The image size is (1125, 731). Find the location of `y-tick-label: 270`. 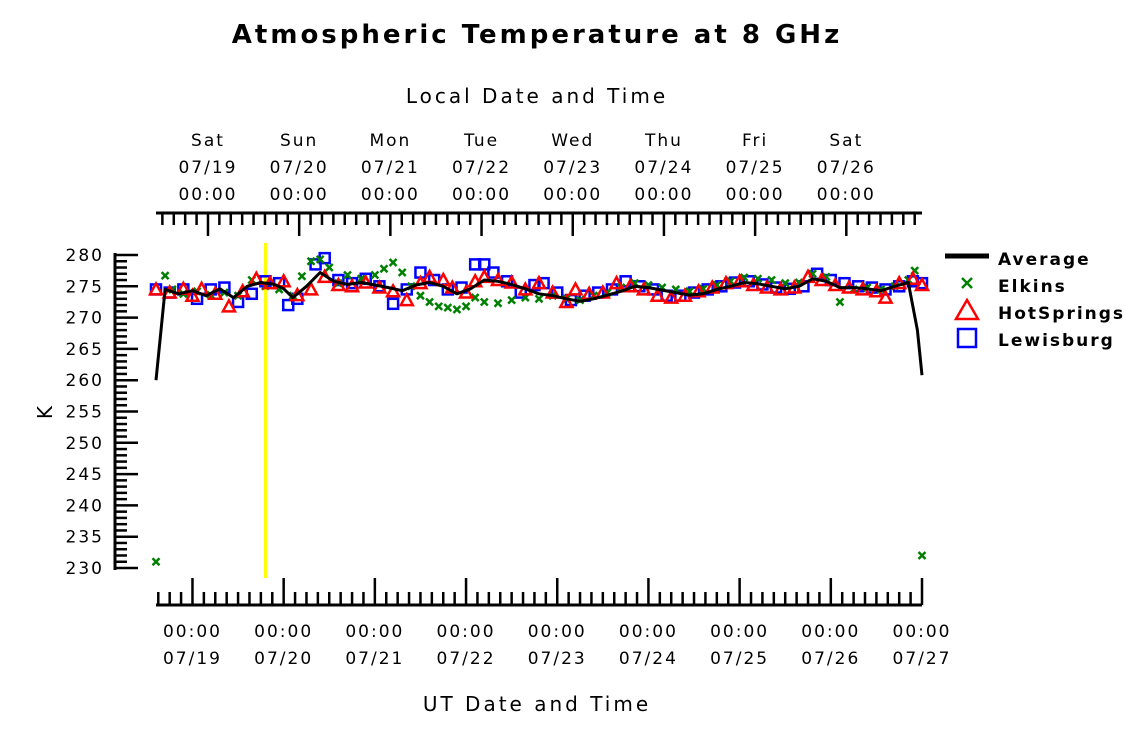

y-tick-label: 270 is located at coordinates (85, 319).